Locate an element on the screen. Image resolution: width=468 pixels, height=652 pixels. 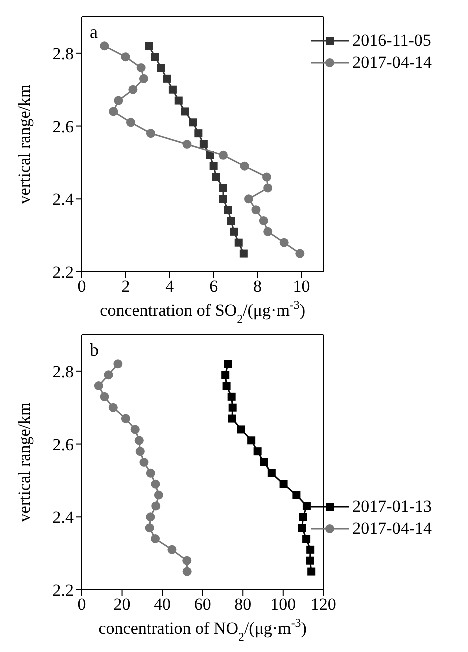
legend-label: 2016-11-05 is located at coordinates (392, 41).